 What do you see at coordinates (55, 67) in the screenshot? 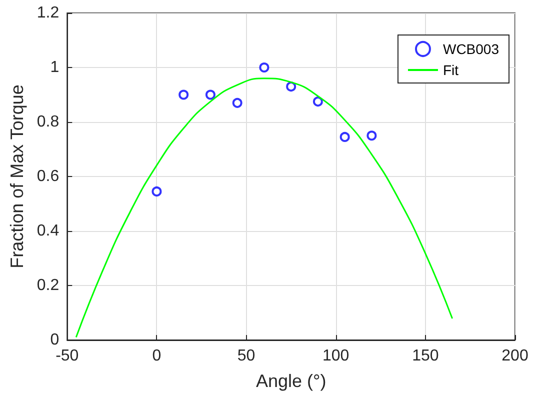
I see `y-tick-label: 1` at bounding box center [55, 67].